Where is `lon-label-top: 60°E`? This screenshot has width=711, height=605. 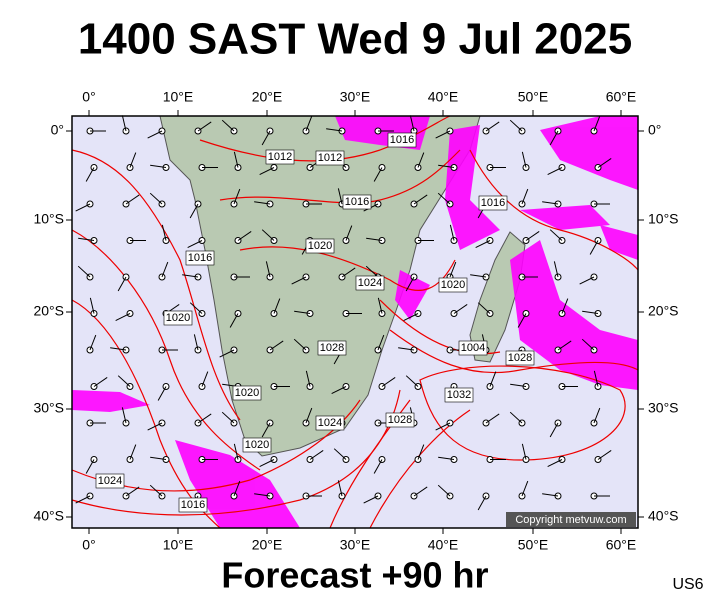
lon-label-top: 60°E is located at coordinates (621, 97).